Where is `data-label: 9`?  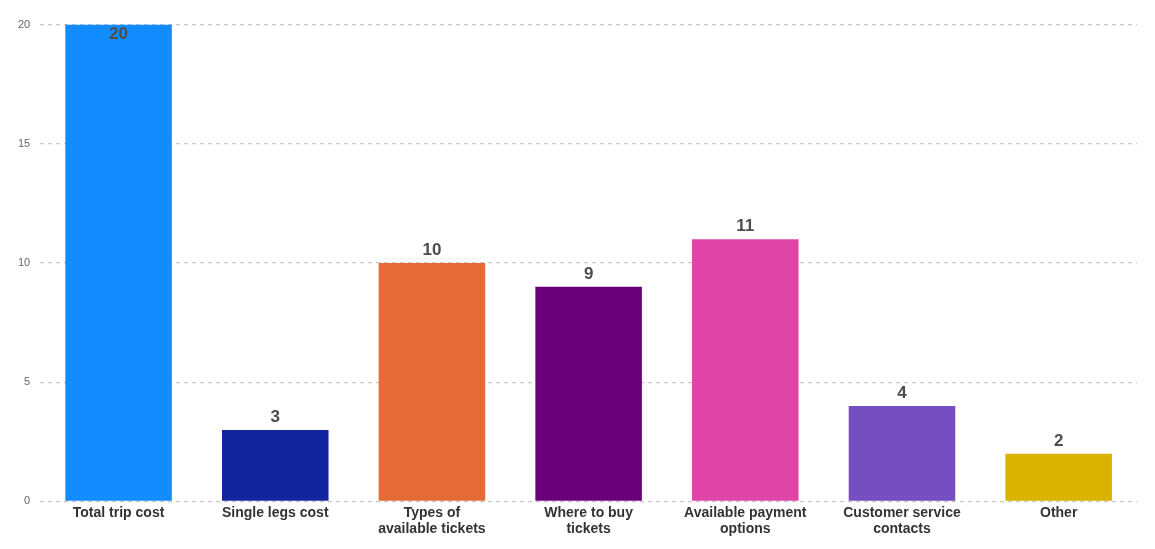
data-label: 9 is located at coordinates (588, 274).